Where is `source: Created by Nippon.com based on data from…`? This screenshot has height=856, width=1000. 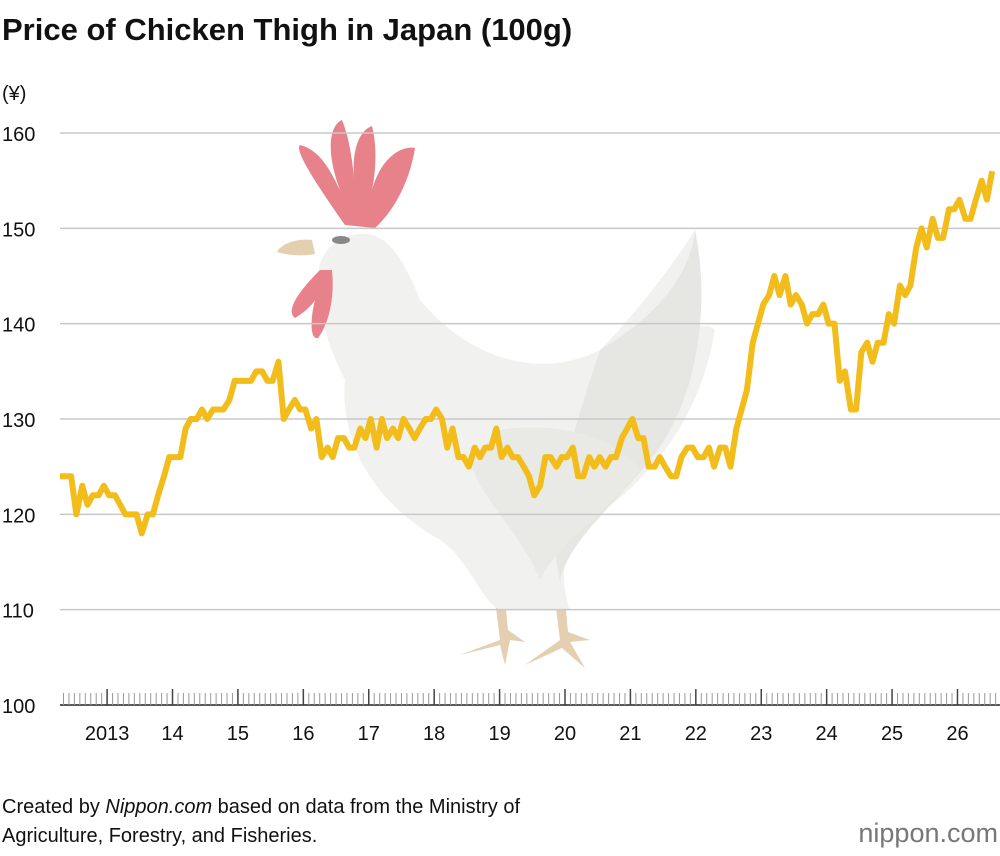
source: Created by Nippon.com based on data from… is located at coordinates (261, 807).